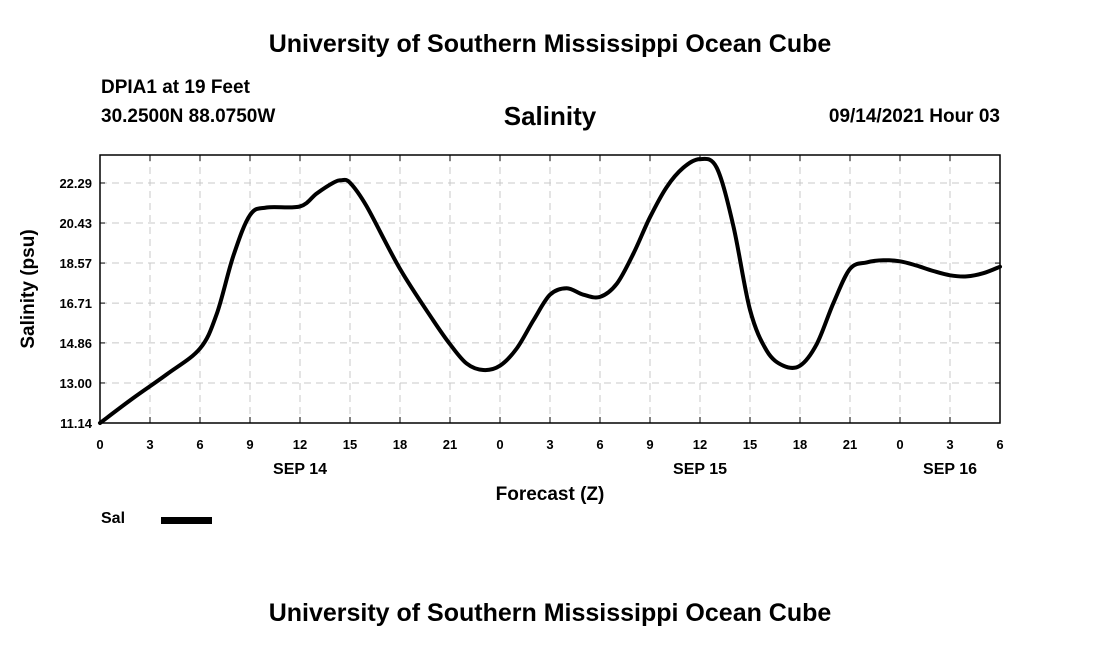  I want to click on x-axis-title: Forecast (Z), so click(550, 494).